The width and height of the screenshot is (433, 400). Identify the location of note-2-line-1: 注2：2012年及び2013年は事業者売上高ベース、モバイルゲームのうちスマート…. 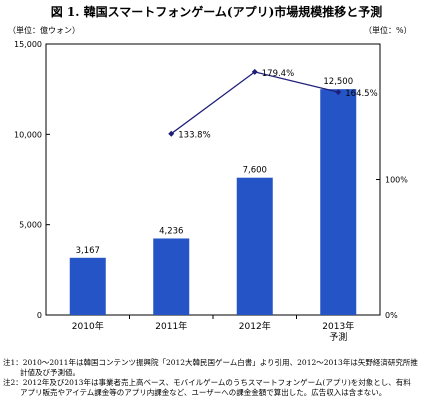
(207, 382).